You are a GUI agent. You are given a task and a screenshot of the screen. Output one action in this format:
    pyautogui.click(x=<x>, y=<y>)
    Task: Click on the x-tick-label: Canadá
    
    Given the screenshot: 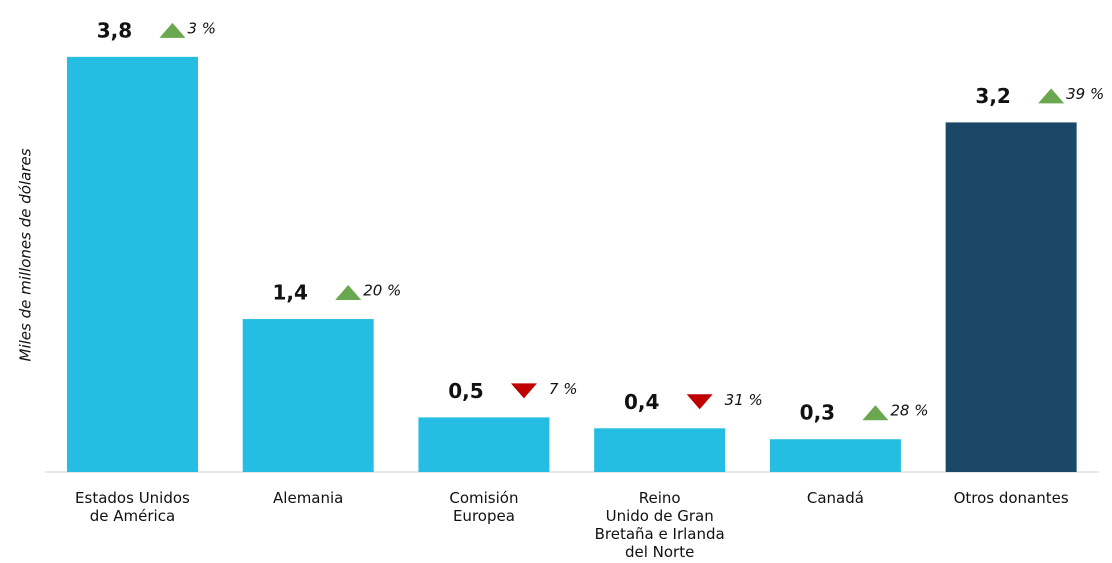 What is the action you would take?
    pyautogui.click(x=835, y=498)
    